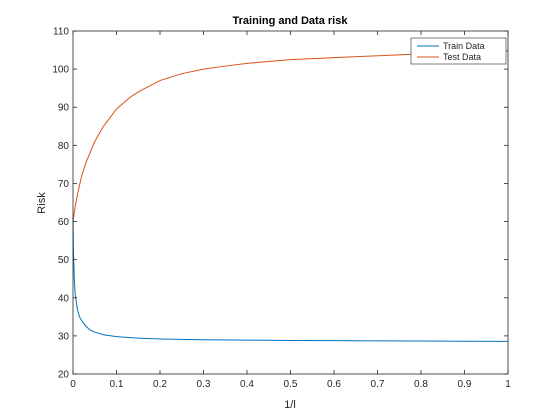 This screenshot has height=420, width=560. What do you see at coordinates (64, 146) in the screenshot?
I see `y-tick-label: 80` at bounding box center [64, 146].